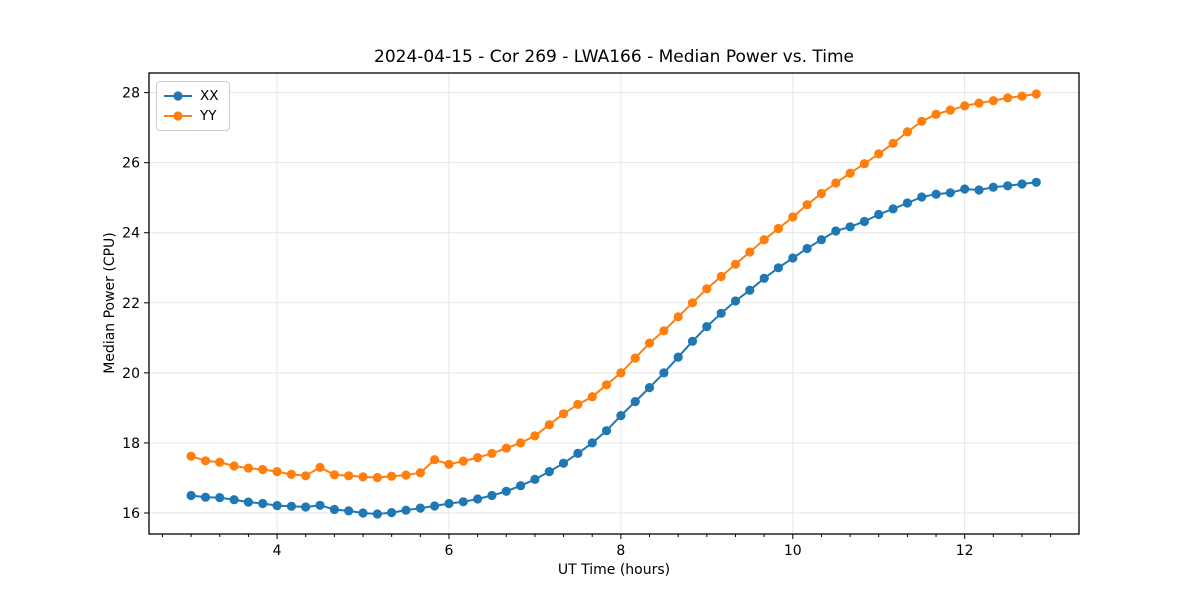 The height and width of the screenshot is (600, 1200). Describe the element at coordinates (131, 304) in the screenshot. I see `y-tick-label: 22` at that location.